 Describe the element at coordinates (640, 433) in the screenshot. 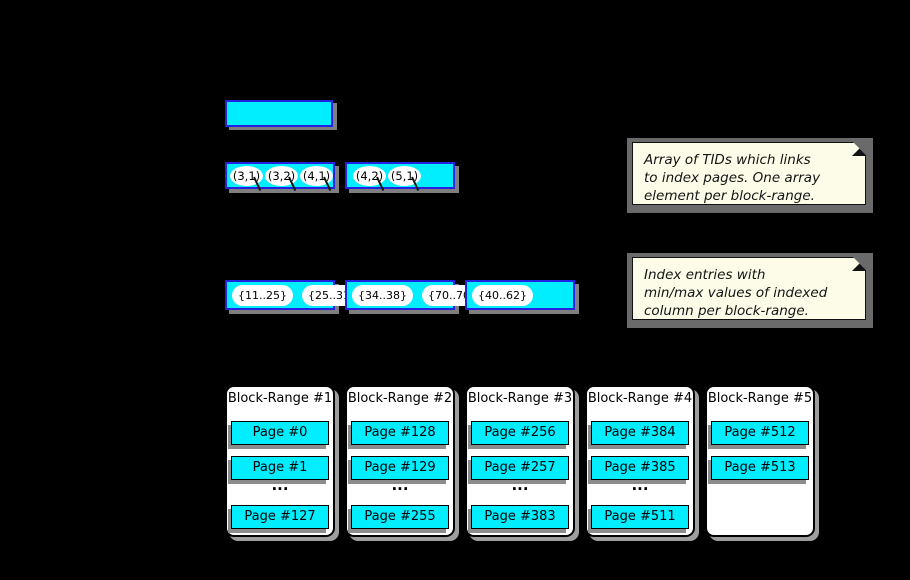

I see `page-box: Page #384` at that location.